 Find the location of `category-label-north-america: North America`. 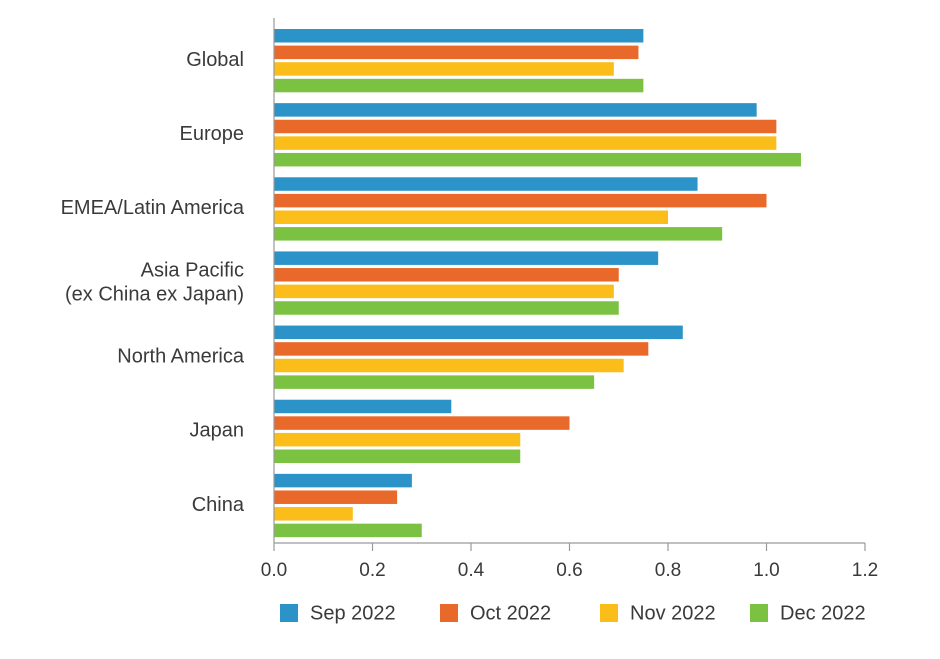

category-label-north-america: North America is located at coordinates (181, 357).